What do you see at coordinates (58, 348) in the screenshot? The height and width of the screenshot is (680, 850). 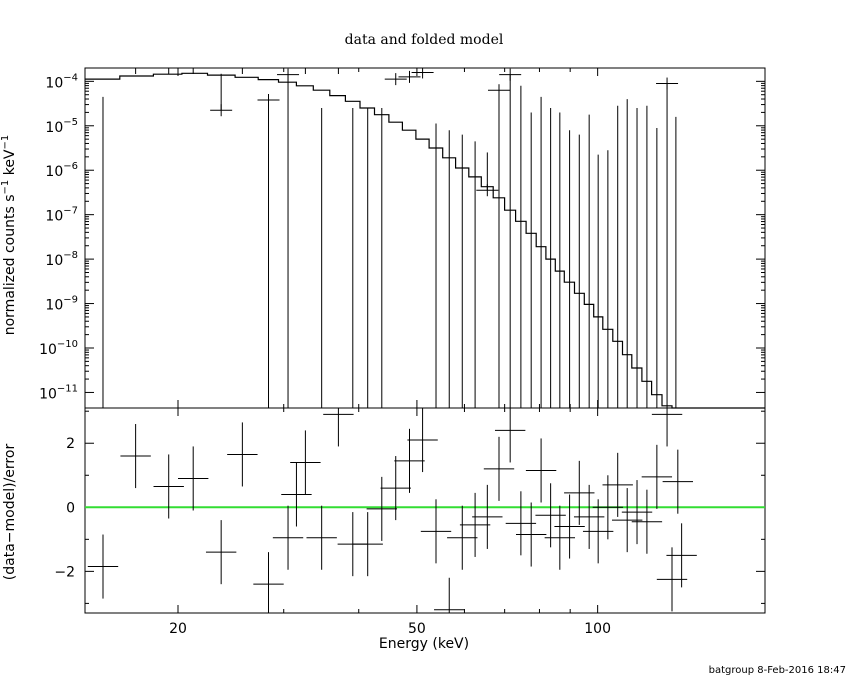 I see `top-y-tick-label: 10⁻¹⁰` at bounding box center [58, 348].